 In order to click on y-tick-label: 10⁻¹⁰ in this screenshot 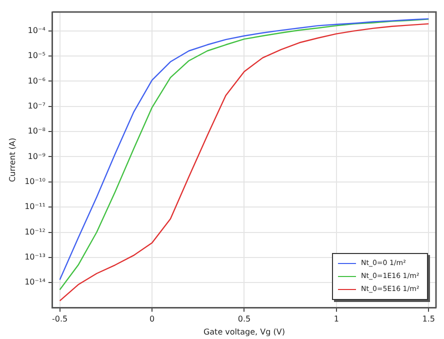, I will do `click(35, 181)`.